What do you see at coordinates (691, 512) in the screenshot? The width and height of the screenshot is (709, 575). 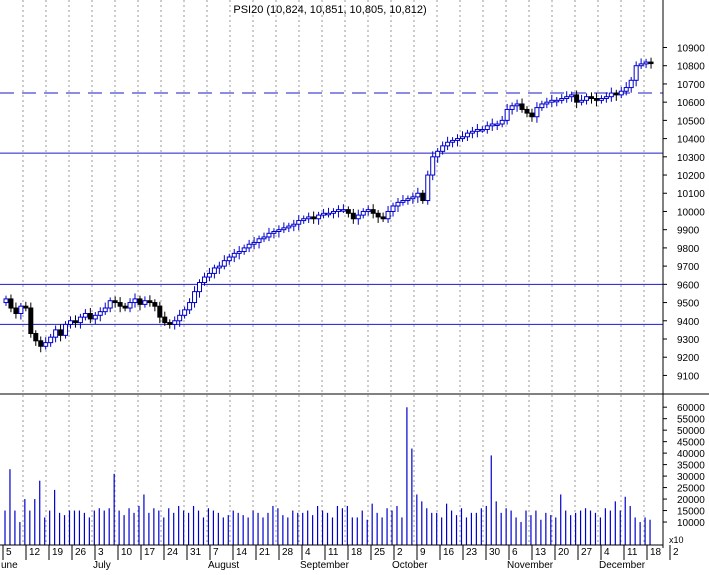 I see `volume-tick-label: 15000` at bounding box center [691, 512].